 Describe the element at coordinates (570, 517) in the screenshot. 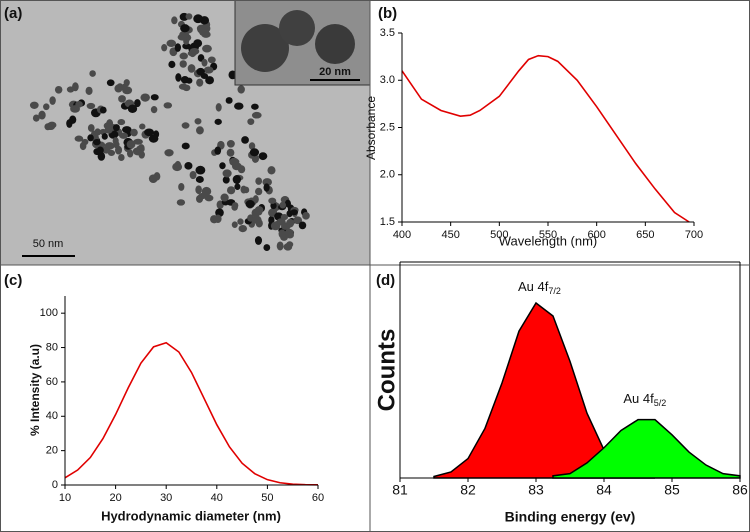

I see `x-axis-label: Binding energy (ev)` at that location.